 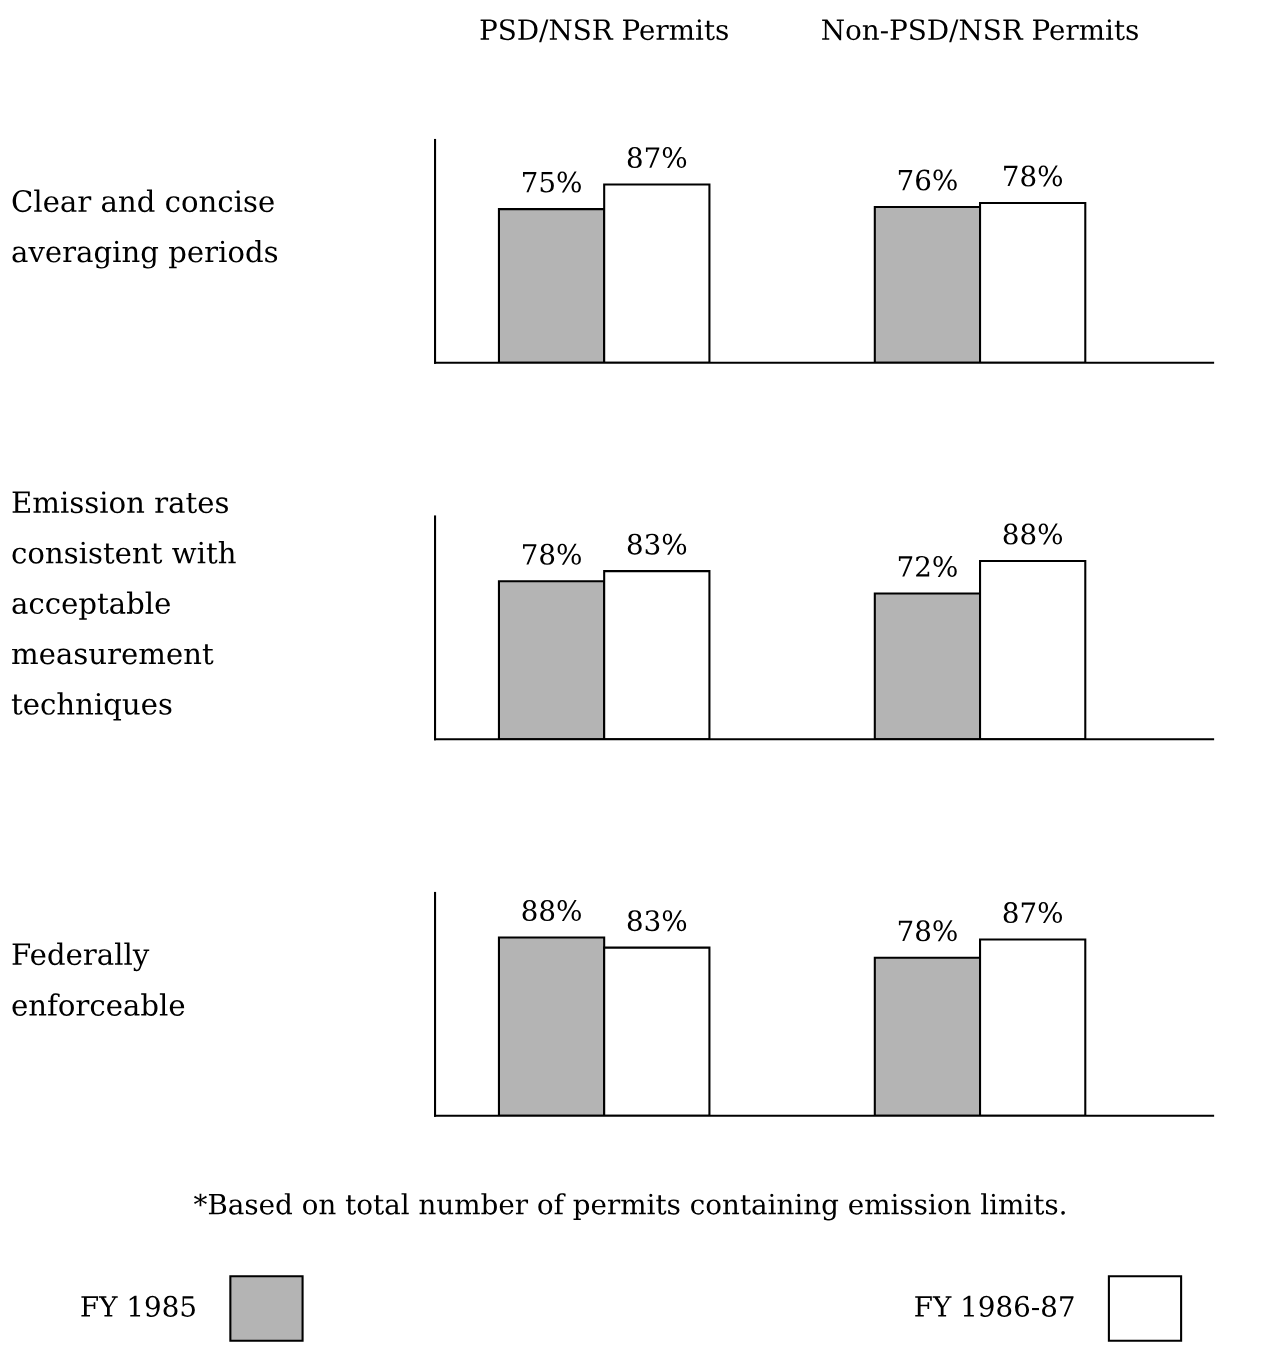 What do you see at coordinates (604, 31) in the screenshot?
I see `x-tick-label: PSD/NSR Permits` at bounding box center [604, 31].